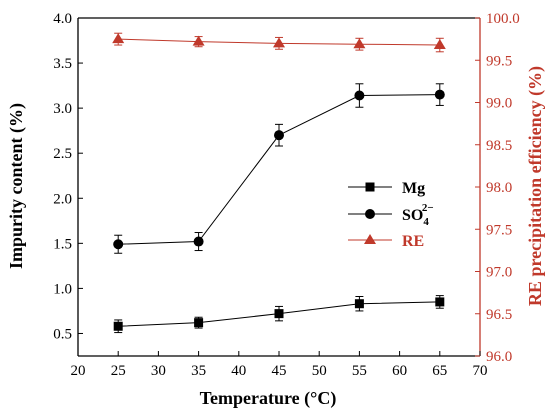 This screenshot has width=550, height=414. Describe the element at coordinates (499, 146) in the screenshot. I see `y-right-tick-label: 98.5` at that location.